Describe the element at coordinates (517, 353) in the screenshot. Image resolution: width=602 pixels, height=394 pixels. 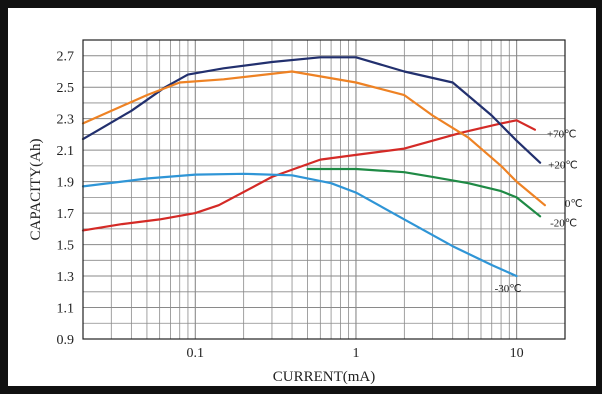
I see `x-tick-label: 10` at that location.